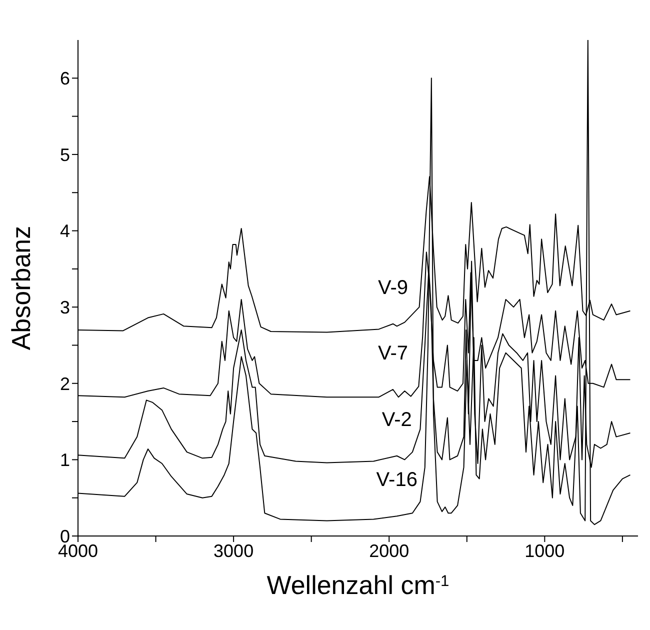 Image resolution: width=650 pixels, height=630 pixels. Describe the element at coordinates (389, 550) in the screenshot. I see `x-tick-label: 2000` at that location.